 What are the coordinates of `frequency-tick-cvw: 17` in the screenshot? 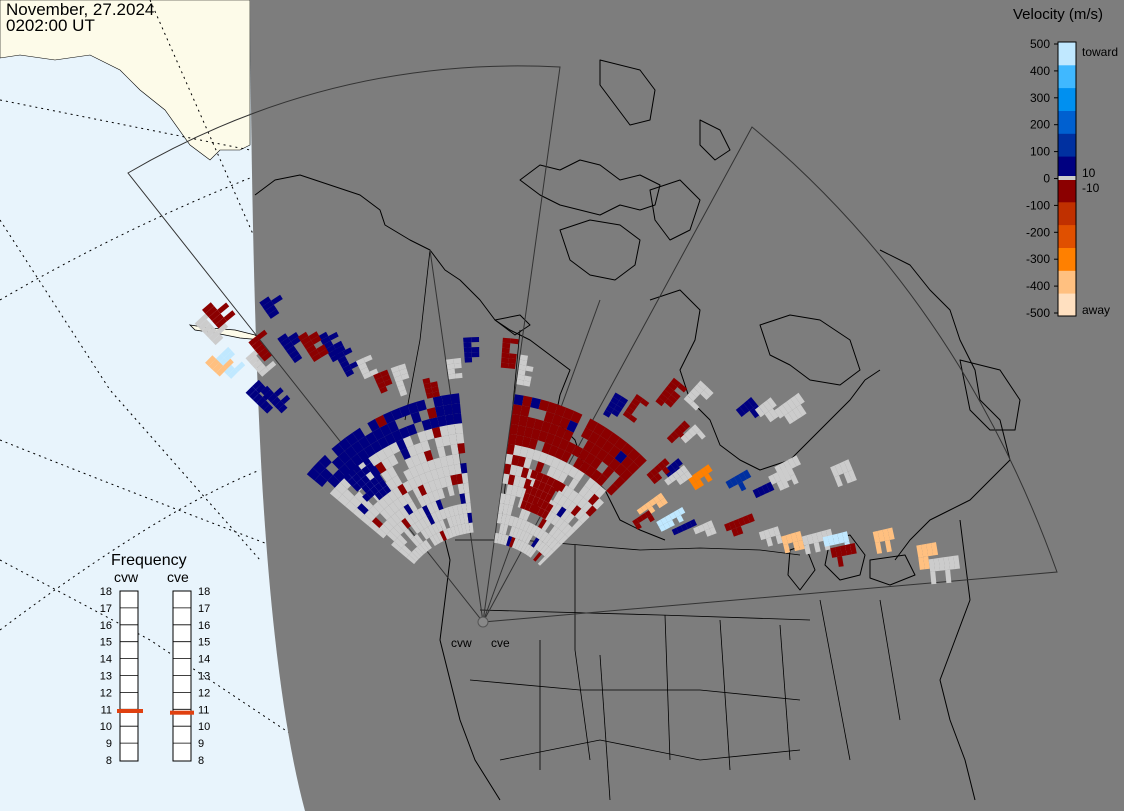 It's located at (106, 609).